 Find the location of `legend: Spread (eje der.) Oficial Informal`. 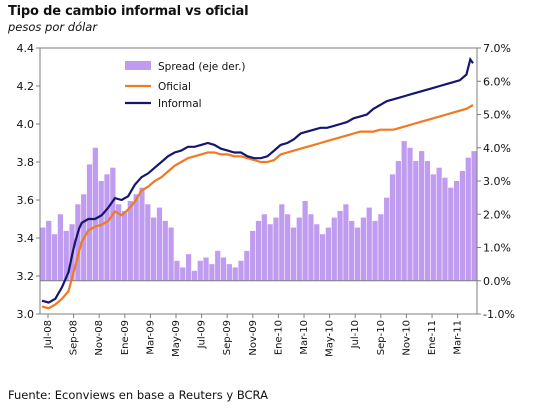

legend: Spread (eje der.) Oficial Informal is located at coordinates (185, 85).